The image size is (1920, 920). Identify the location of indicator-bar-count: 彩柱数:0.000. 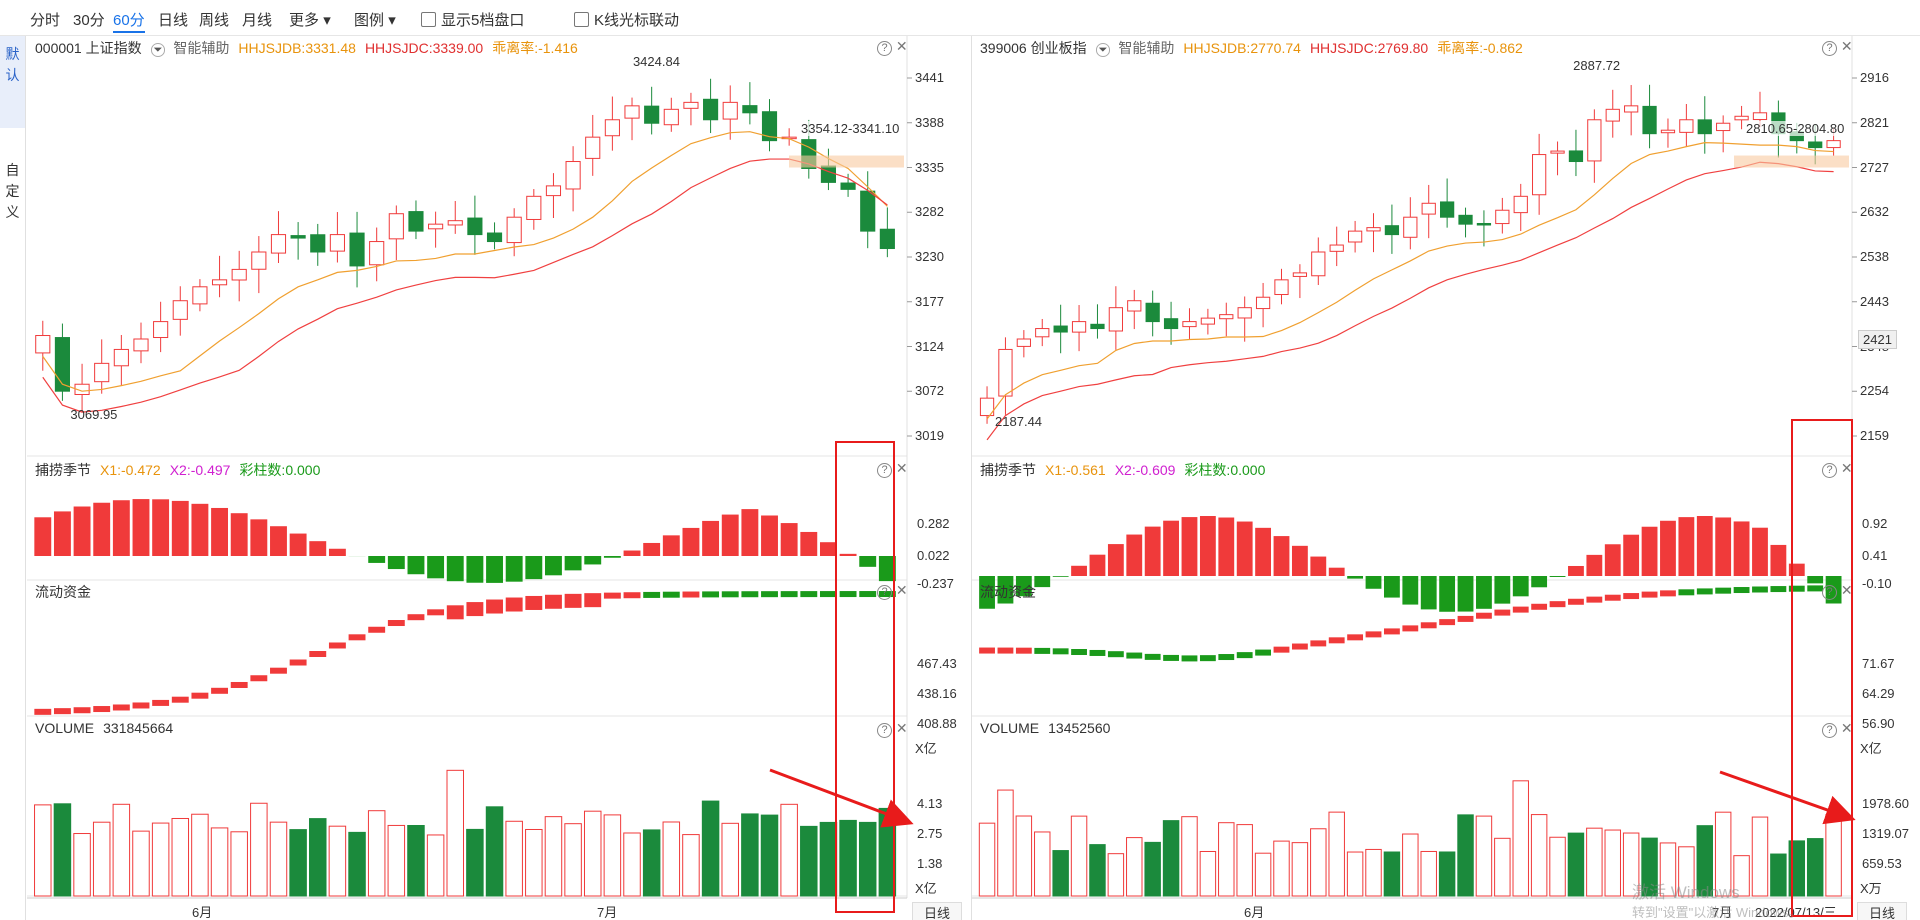
(280, 470).